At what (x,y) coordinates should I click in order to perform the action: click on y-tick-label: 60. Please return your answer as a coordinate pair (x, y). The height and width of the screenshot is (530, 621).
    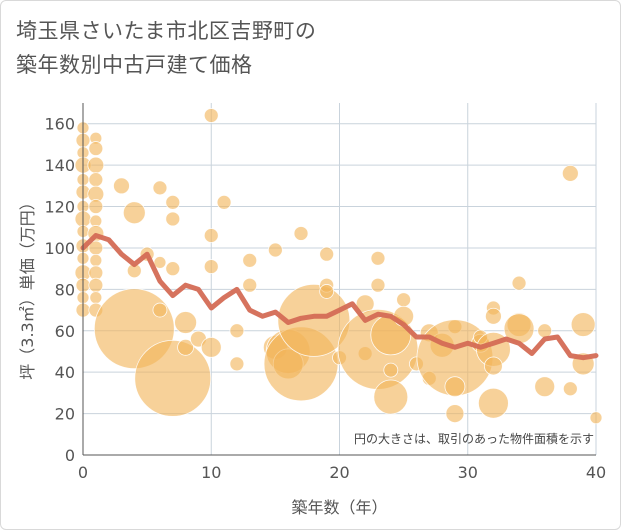
    Looking at the image, I should click on (65, 331).